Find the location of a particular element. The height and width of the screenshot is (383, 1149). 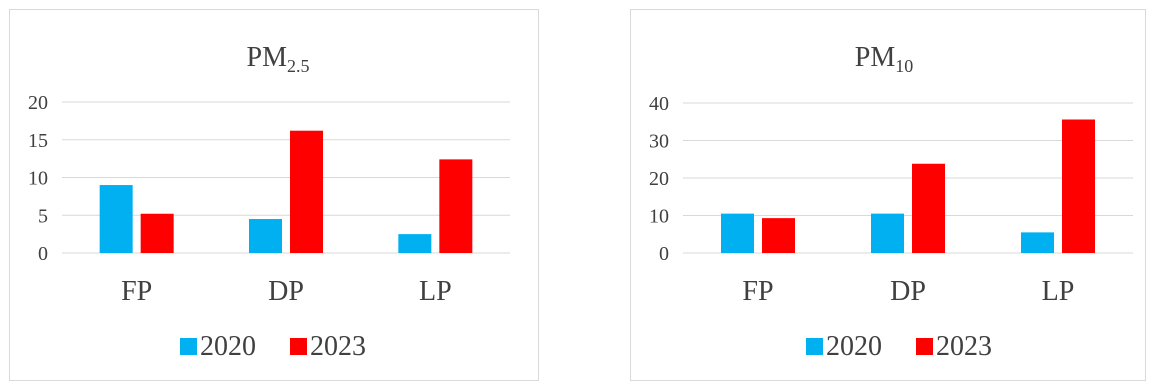

chart-title-pm10: PM10 is located at coordinates (884, 59).